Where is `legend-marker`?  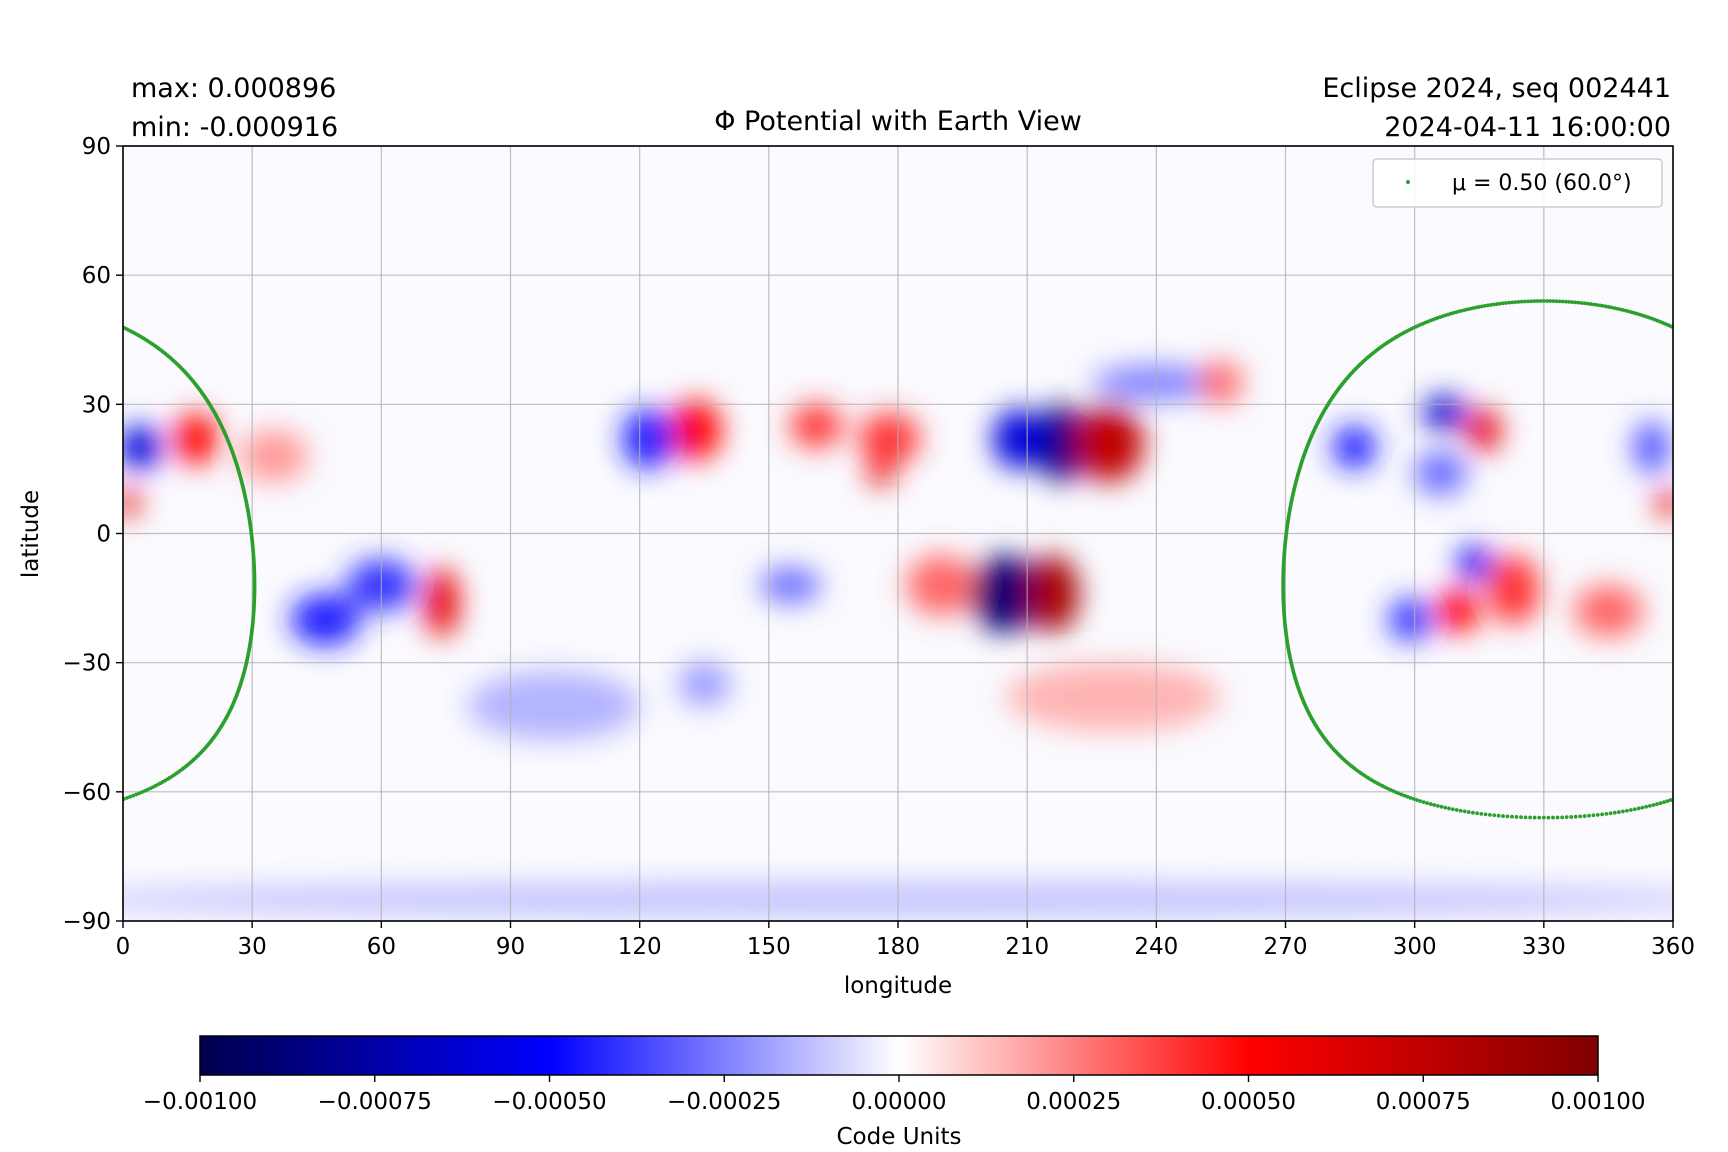 legend-marker is located at coordinates (1408, 182).